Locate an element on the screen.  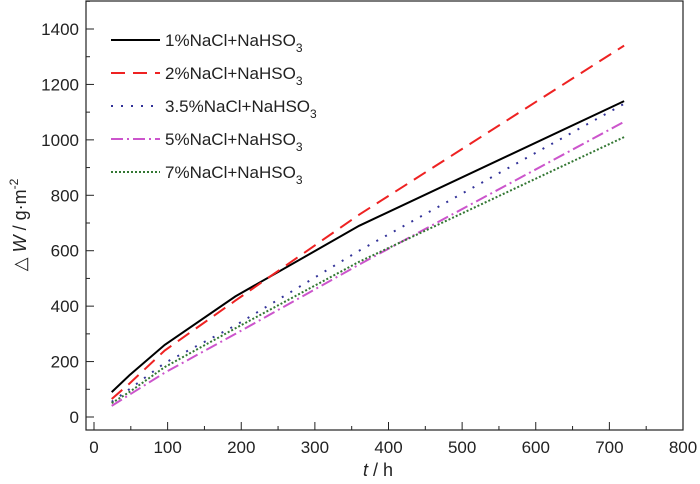
x-tick-label: 100 is located at coordinates (167, 447).